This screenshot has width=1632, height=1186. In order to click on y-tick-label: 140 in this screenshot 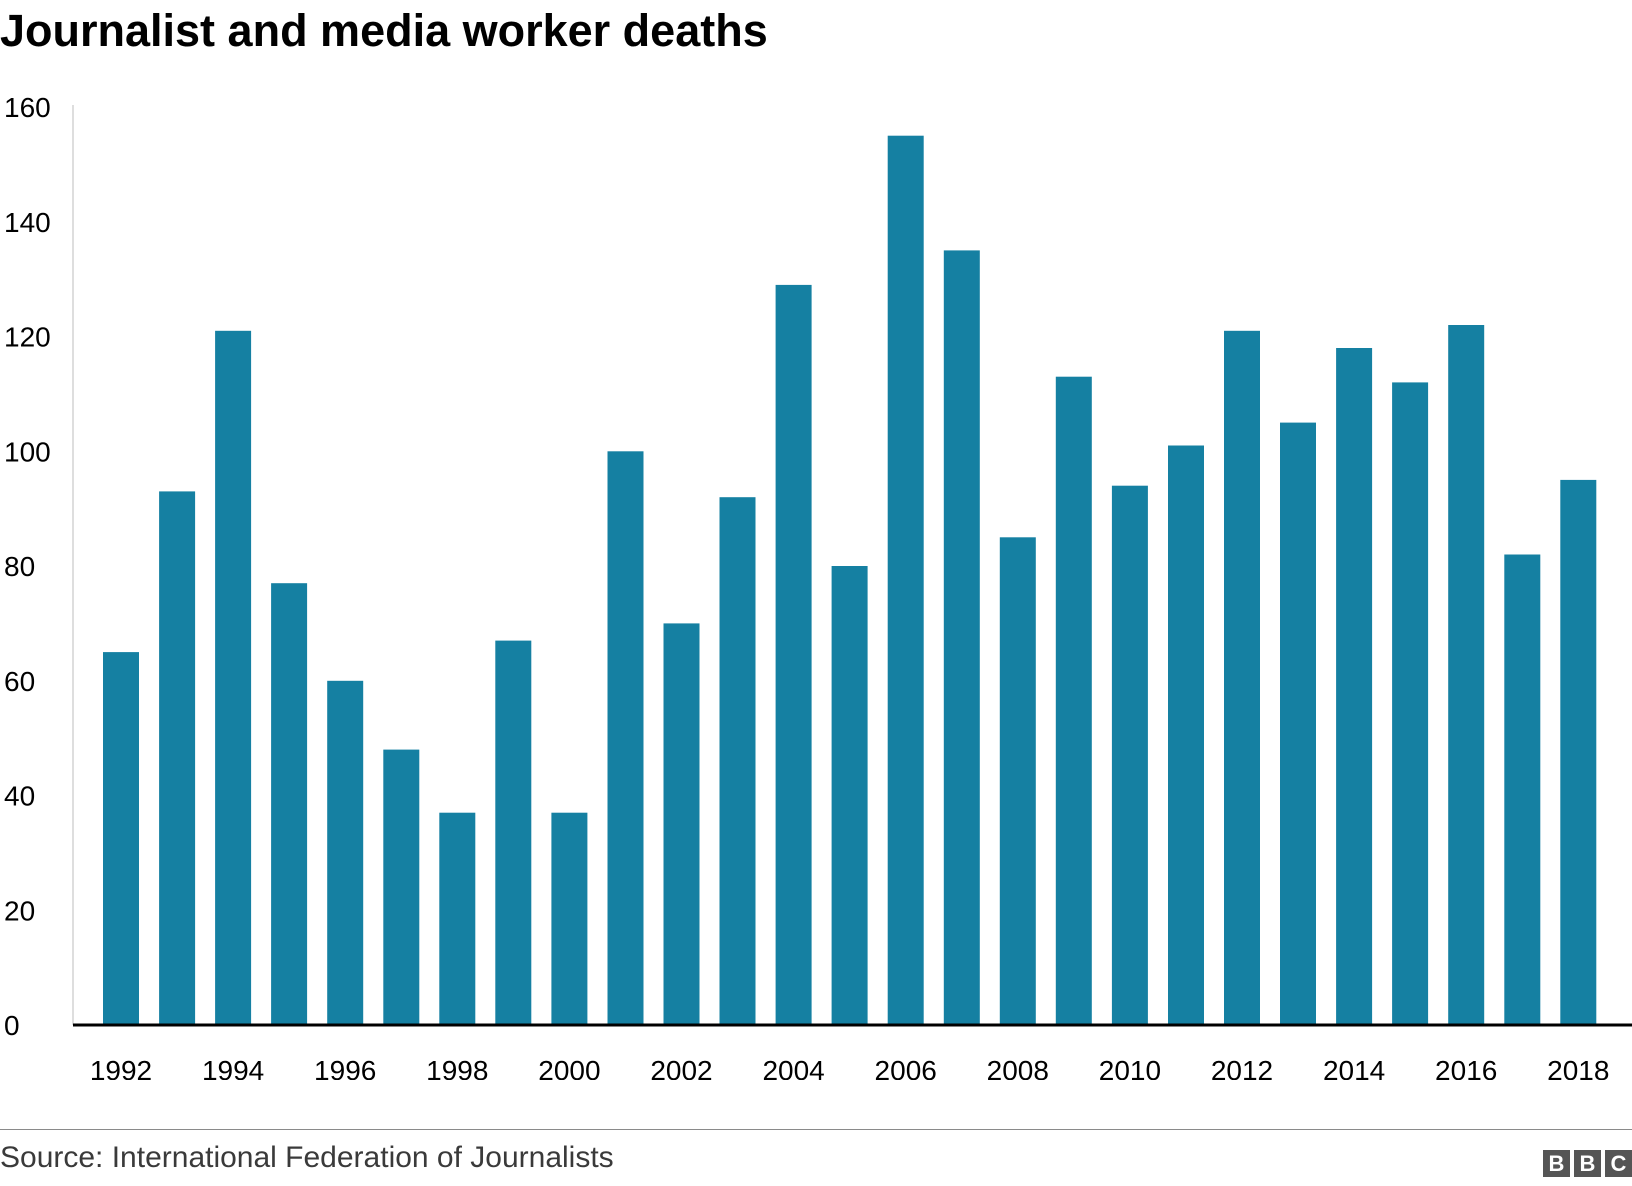, I will do `click(27, 222)`.